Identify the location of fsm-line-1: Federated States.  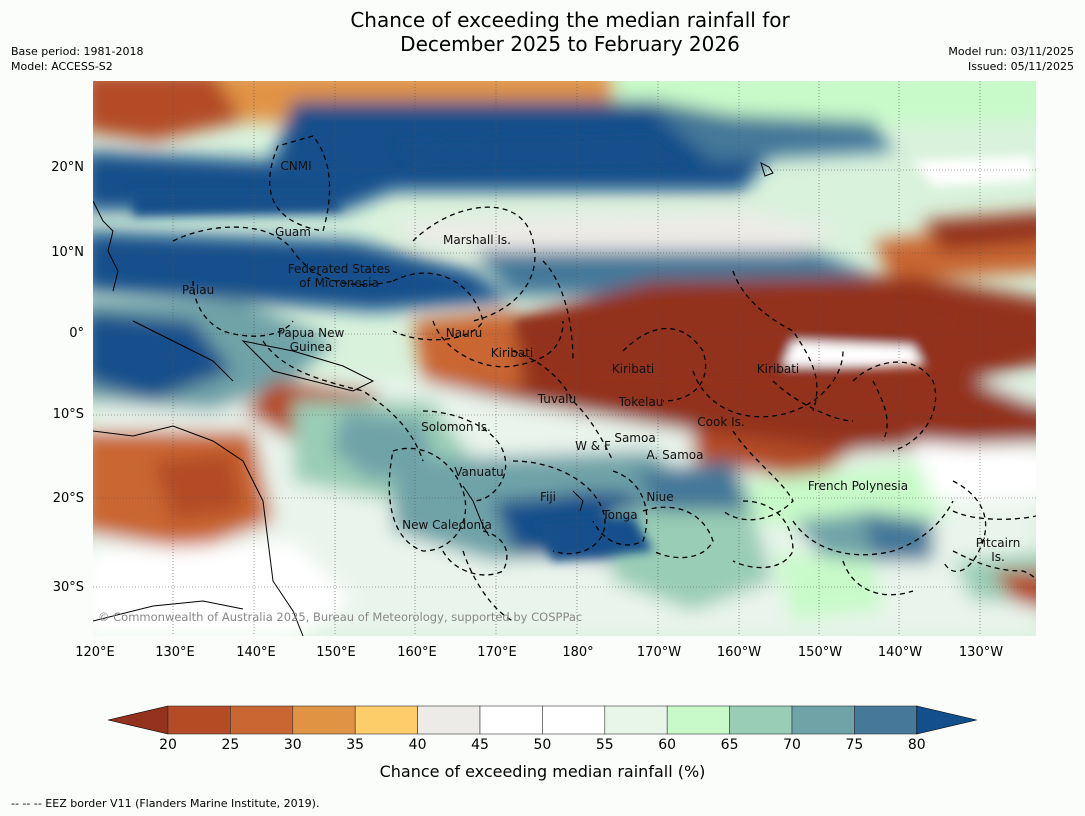
(339, 269).